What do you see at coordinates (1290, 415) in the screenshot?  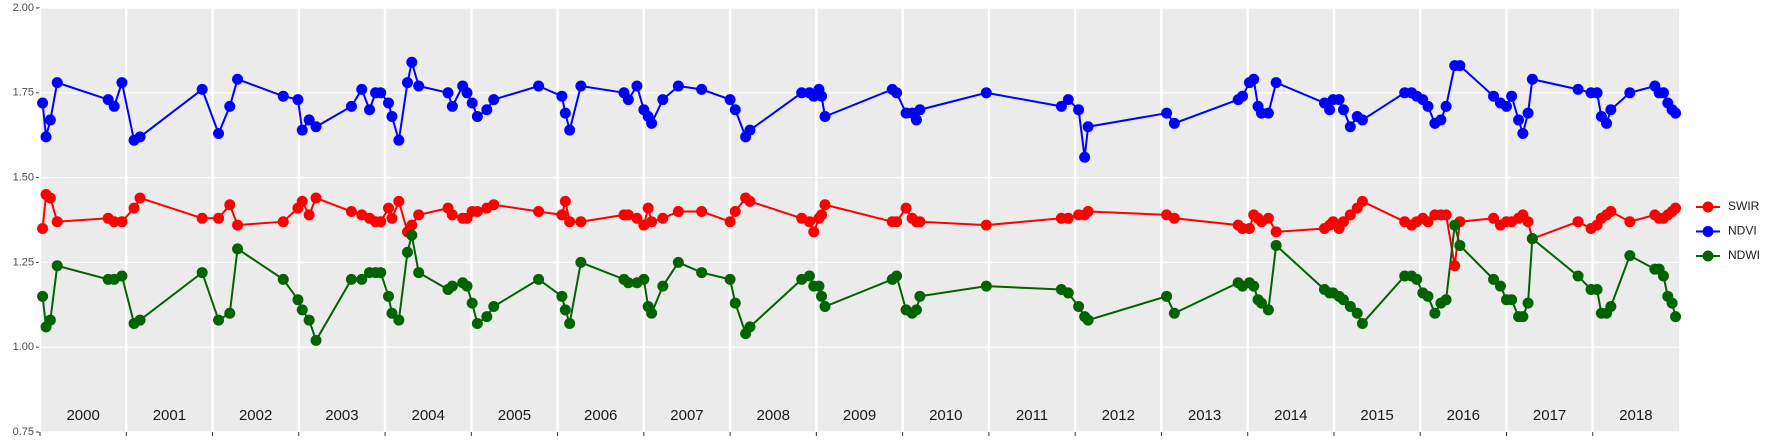 I see `x-tick-label: 2014` at bounding box center [1290, 415].